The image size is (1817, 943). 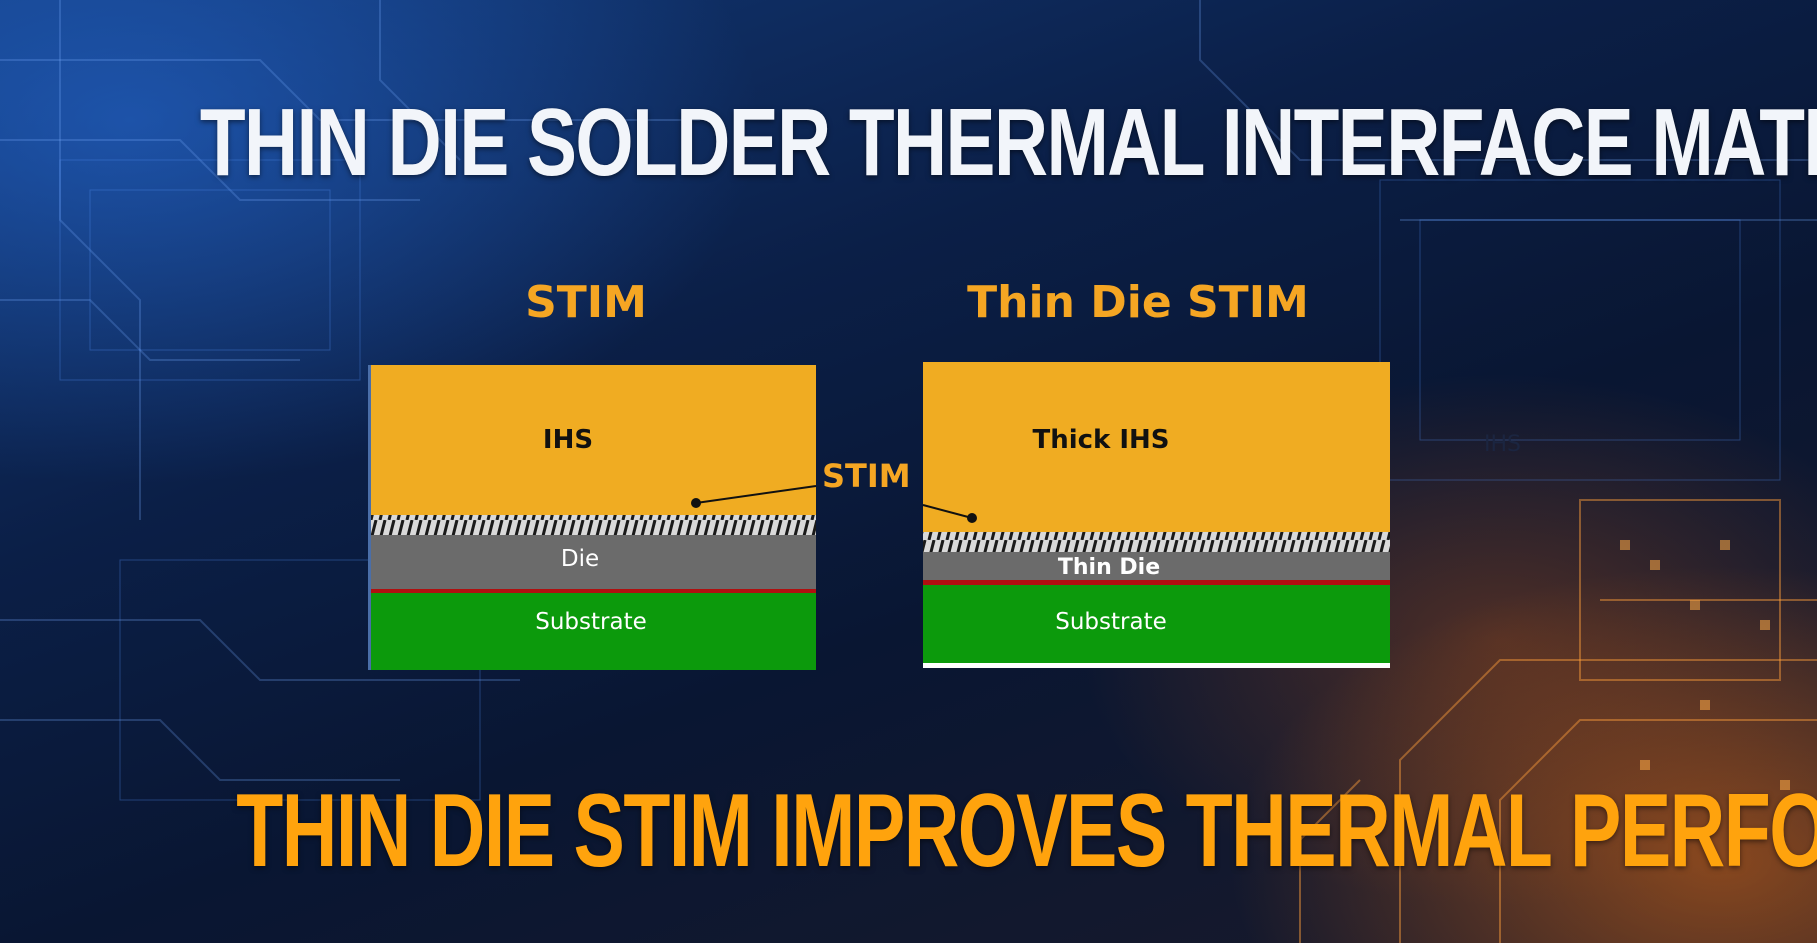 I want to click on stim-substrate-layer, so click(x=592, y=631).